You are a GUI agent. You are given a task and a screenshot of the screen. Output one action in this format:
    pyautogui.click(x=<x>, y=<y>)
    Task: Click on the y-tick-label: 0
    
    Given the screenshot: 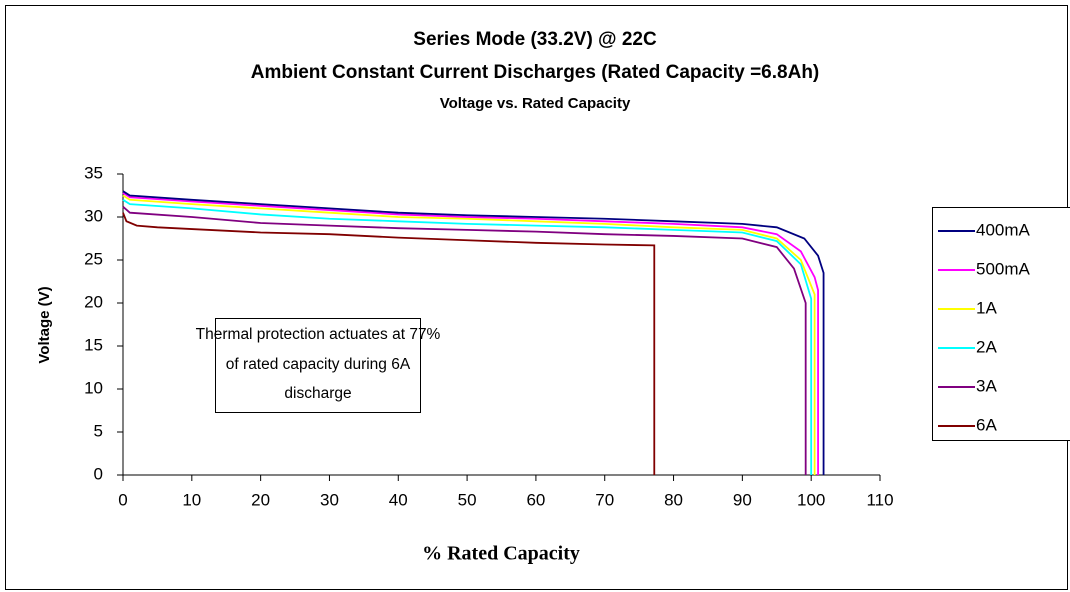 What is the action you would take?
    pyautogui.click(x=98, y=473)
    